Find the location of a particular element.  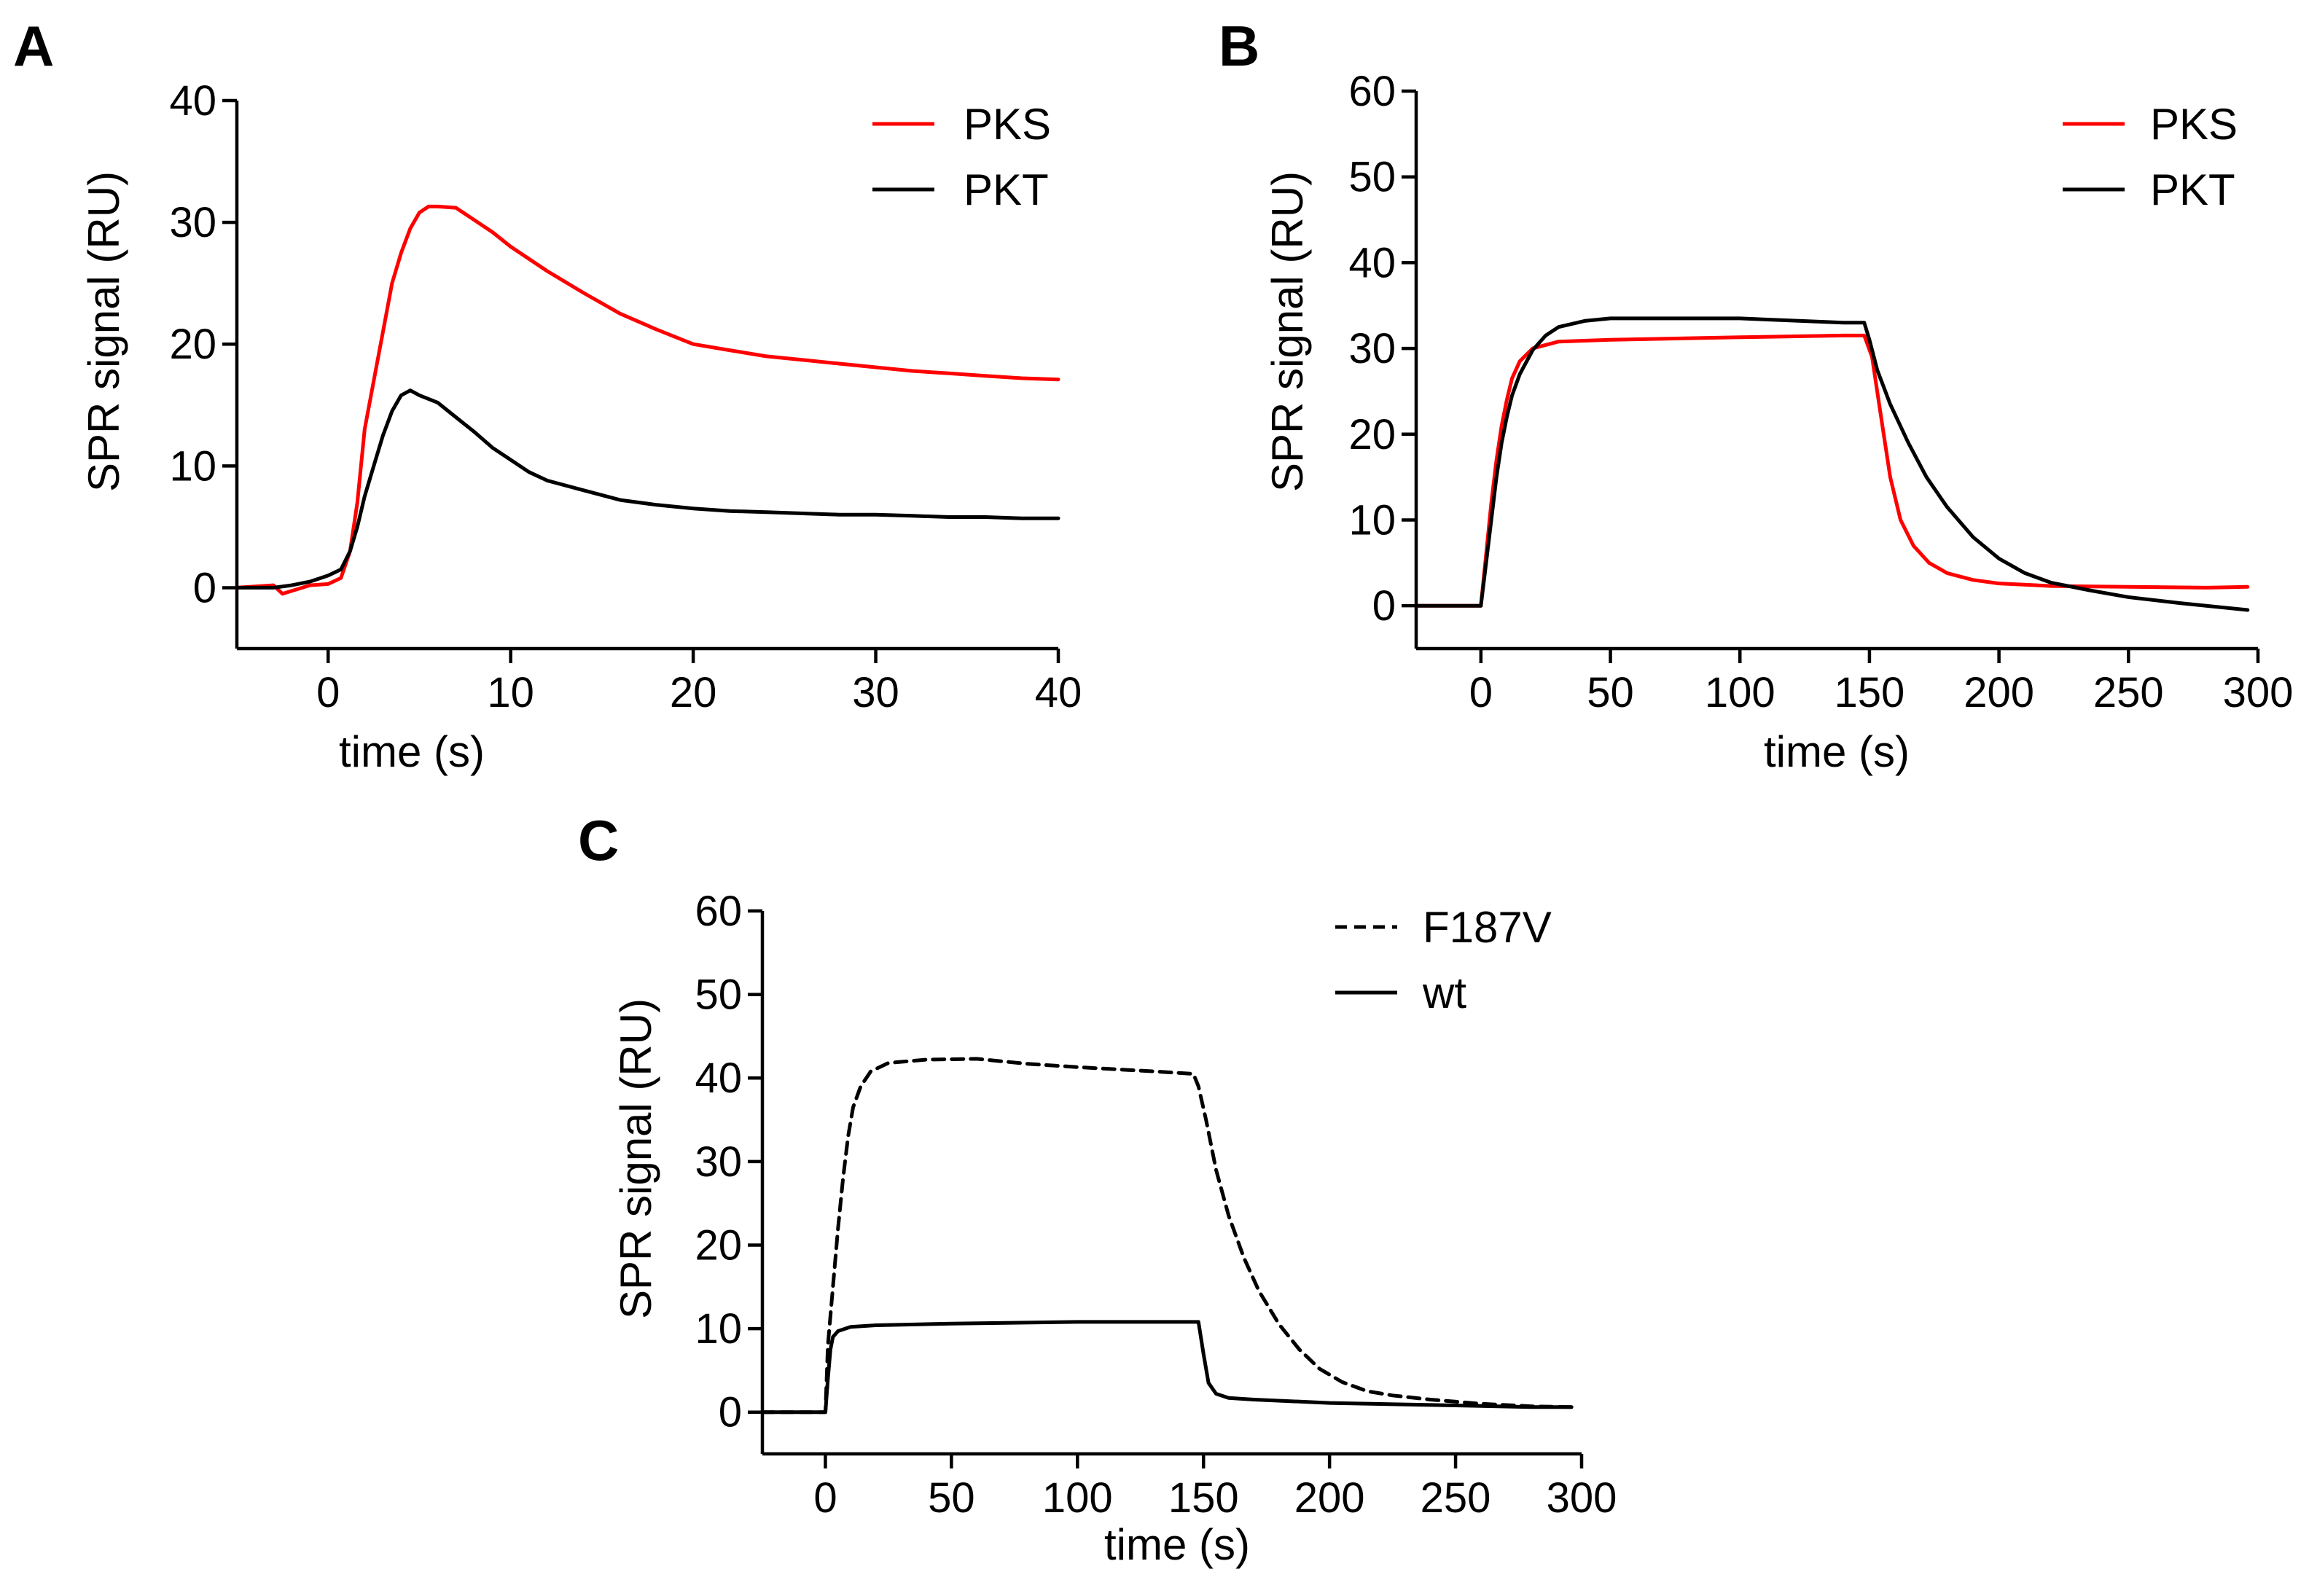

x-tick-label: 30 is located at coordinates (875, 692).